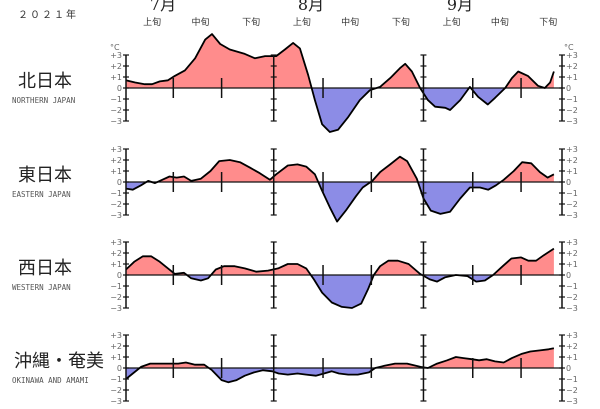  I want to click on year-label: ２０２１年, so click(48, 14).